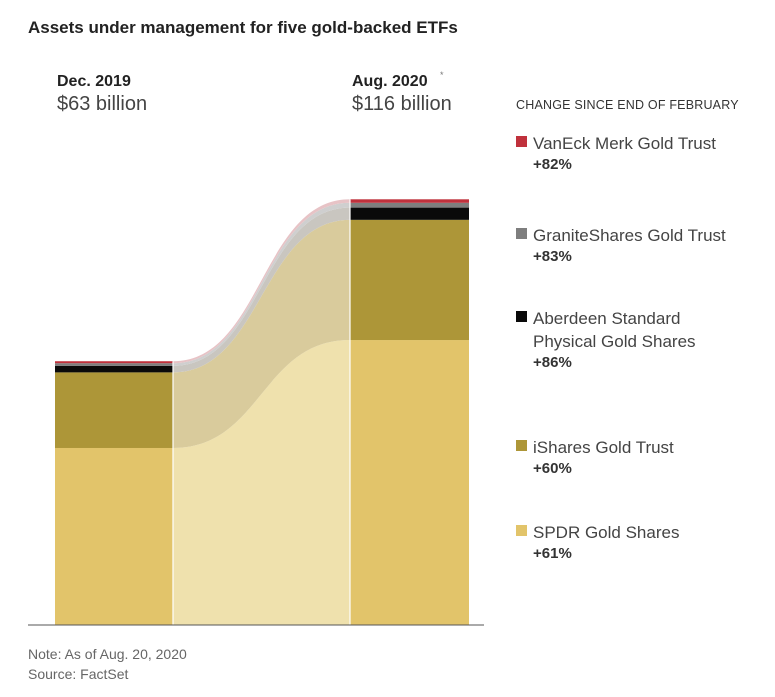 The image size is (775, 697). Describe the element at coordinates (552, 362) in the screenshot. I see `legend-change-aberdeen: +86%` at that location.